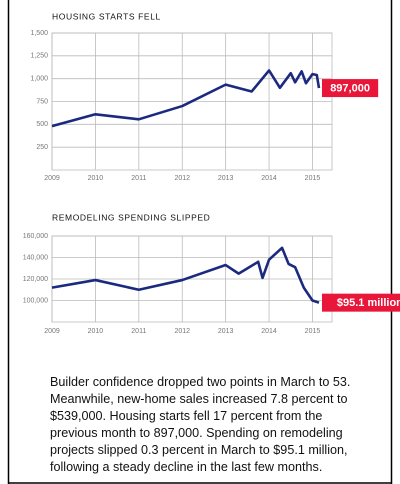  I want to click on y-tick-label: 160,000, so click(35, 236).